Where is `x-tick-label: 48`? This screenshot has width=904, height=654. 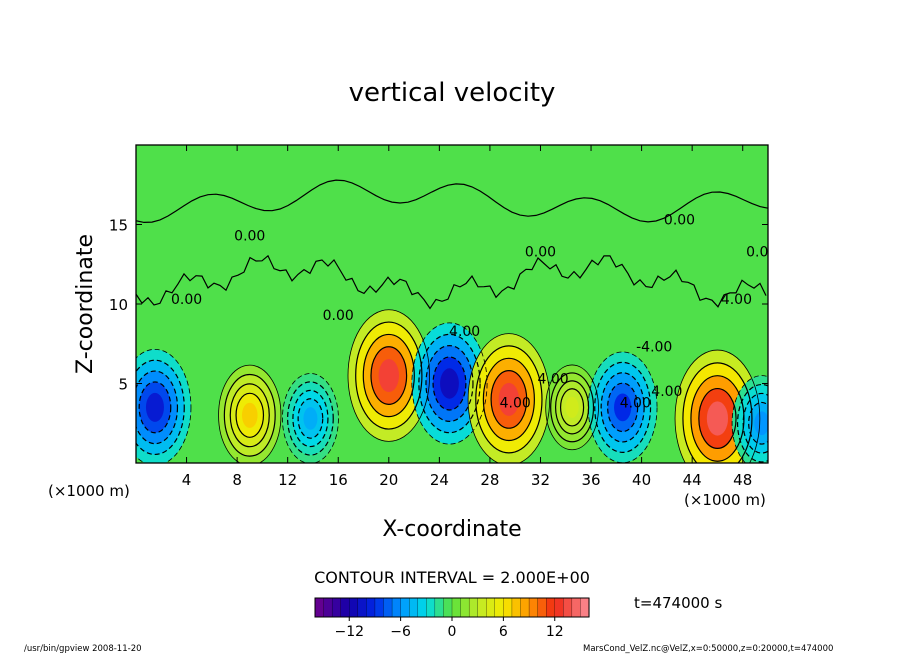 x-tick-label: 48 is located at coordinates (742, 480).